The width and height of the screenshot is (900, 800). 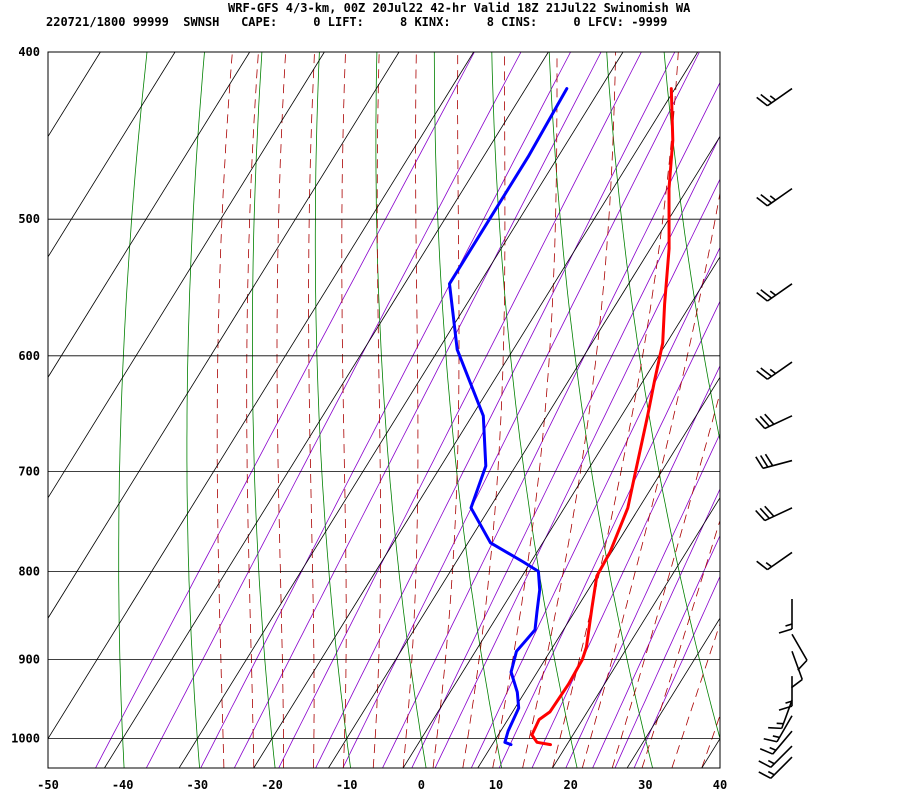 What do you see at coordinates (29, 356) in the screenshot?
I see `y-tick-label: 600` at bounding box center [29, 356].